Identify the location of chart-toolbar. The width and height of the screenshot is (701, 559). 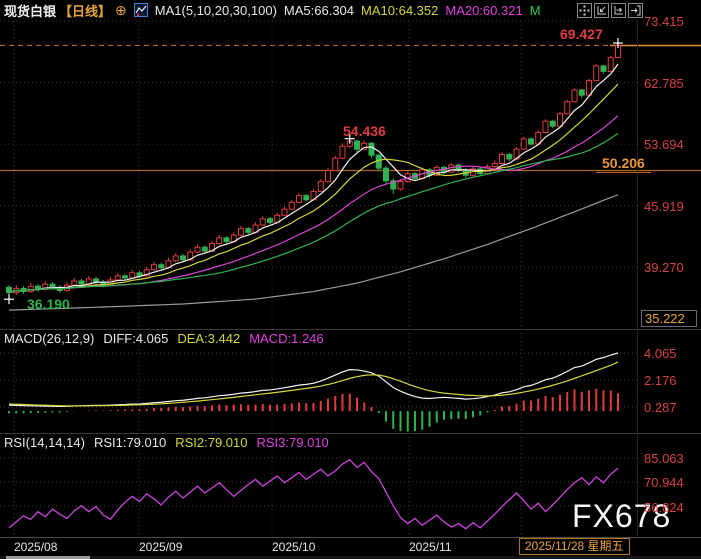
(610, 10).